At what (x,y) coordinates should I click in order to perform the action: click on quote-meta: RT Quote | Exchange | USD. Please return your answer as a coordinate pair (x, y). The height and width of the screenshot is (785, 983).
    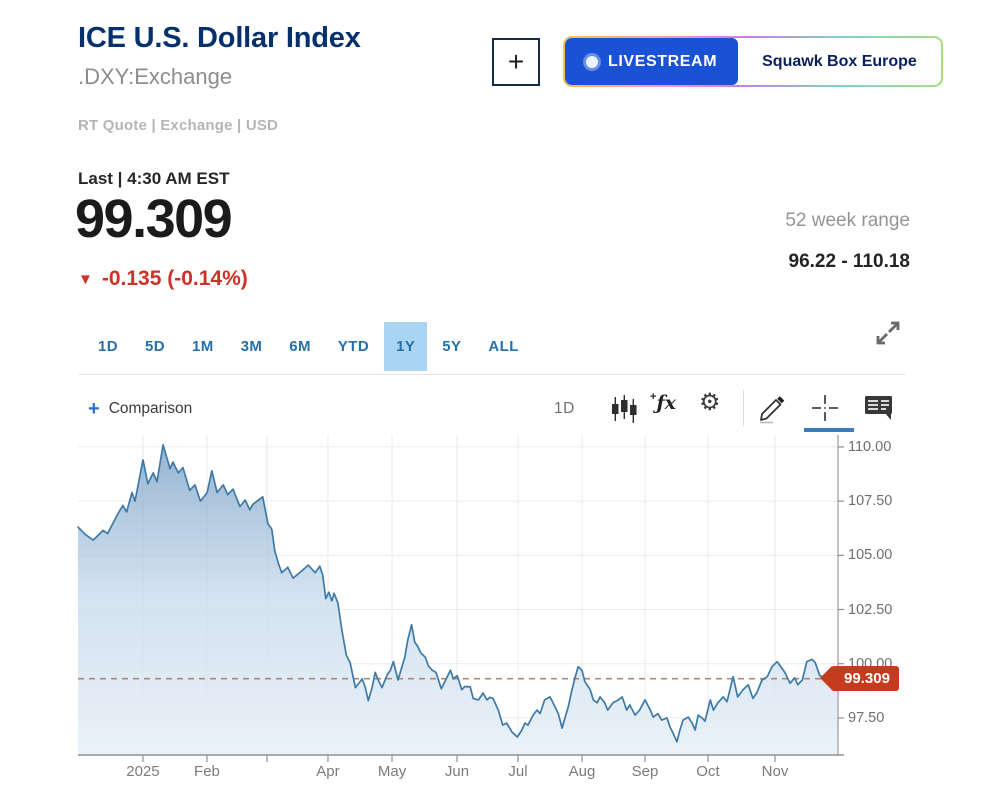
    Looking at the image, I should click on (178, 125).